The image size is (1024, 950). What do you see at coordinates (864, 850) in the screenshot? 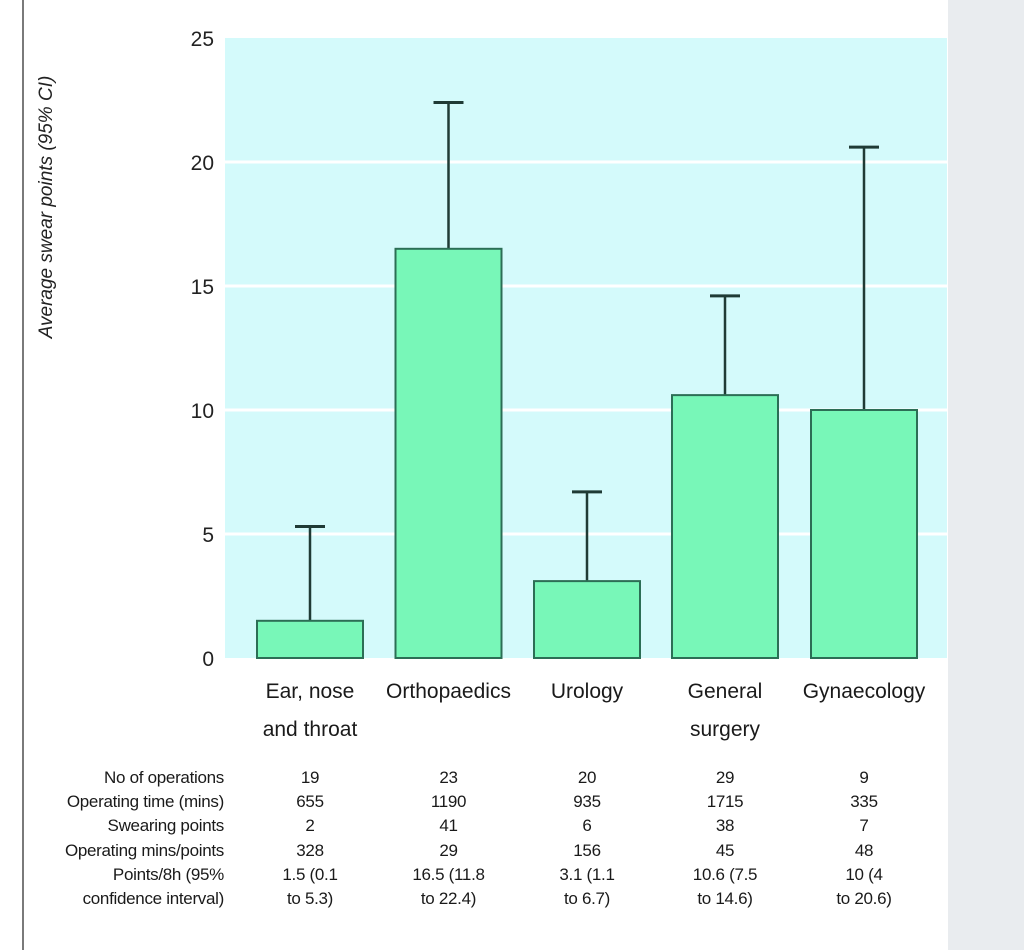
I see `table-cell: 48` at bounding box center [864, 850].